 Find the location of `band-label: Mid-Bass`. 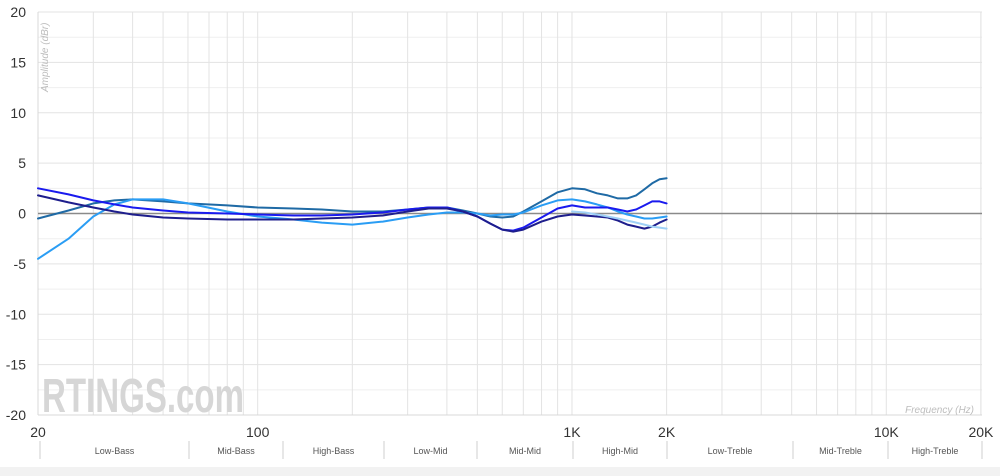

band-label: Mid-Bass is located at coordinates (236, 451).